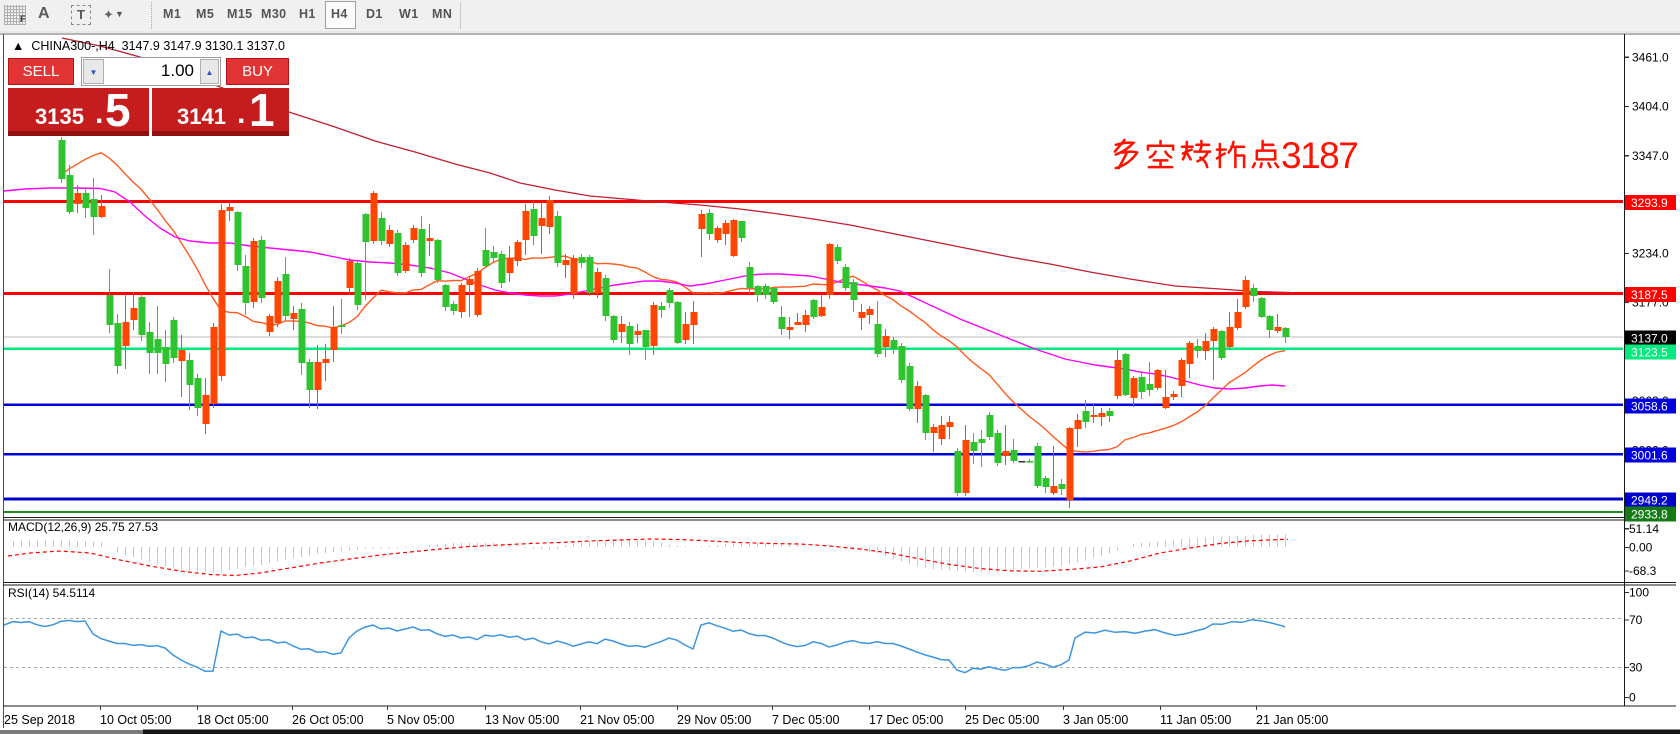 The image size is (1680, 734). What do you see at coordinates (1649, 501) in the screenshot?
I see `svg-text: 2949.2` at bounding box center [1649, 501].